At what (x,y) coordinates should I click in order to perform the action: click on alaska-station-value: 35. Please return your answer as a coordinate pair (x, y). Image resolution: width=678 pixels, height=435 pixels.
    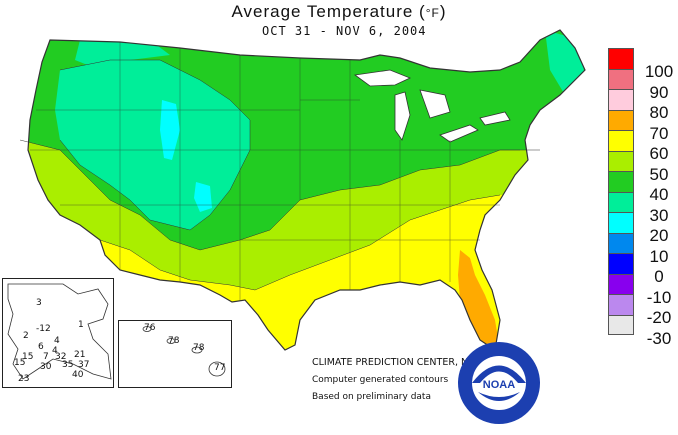
    Looking at the image, I should click on (68, 365).